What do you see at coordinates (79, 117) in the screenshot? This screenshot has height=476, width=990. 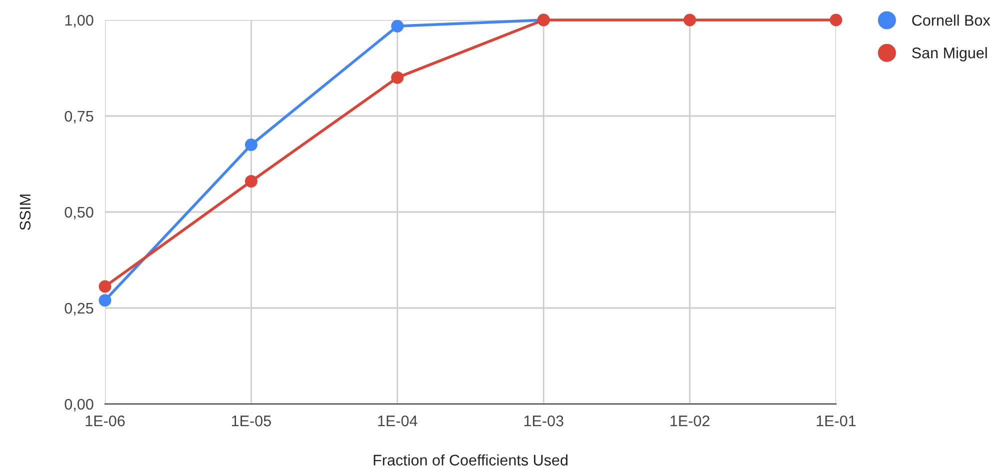 I see `y-tick-label: 0,75` at bounding box center [79, 117].